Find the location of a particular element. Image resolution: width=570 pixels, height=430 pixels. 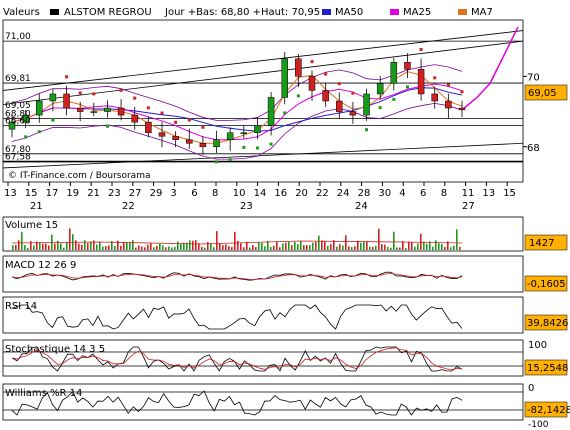

volume-average-line is located at coordinates (237, 242).